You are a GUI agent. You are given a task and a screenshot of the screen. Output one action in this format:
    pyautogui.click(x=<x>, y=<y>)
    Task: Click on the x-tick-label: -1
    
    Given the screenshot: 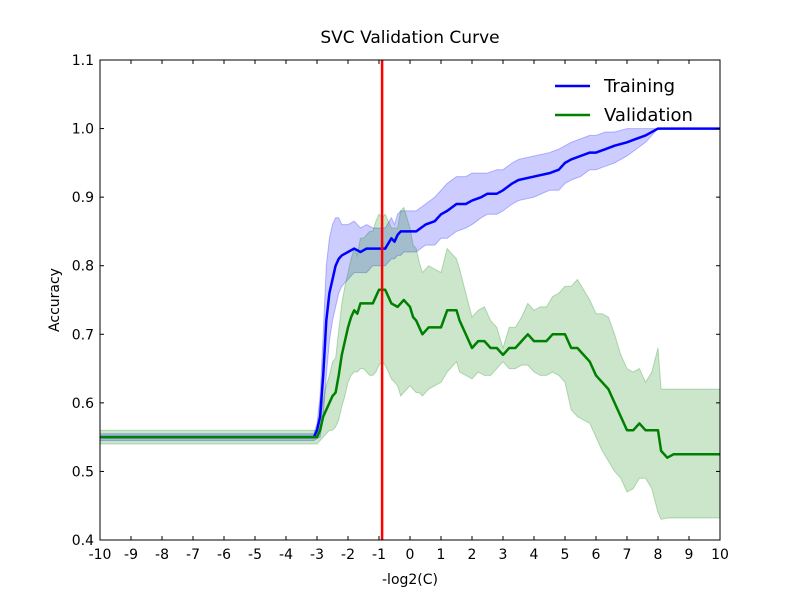 What is the action you would take?
    pyautogui.click(x=379, y=555)
    